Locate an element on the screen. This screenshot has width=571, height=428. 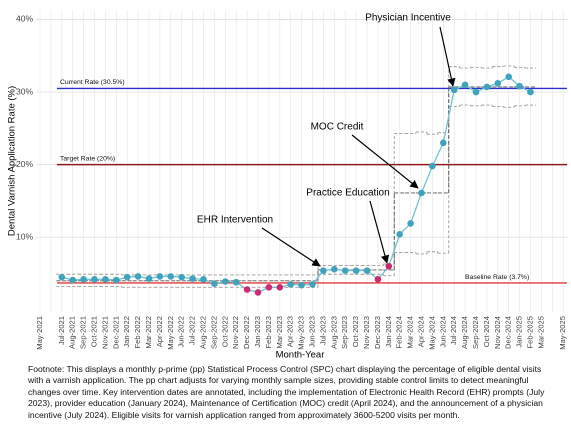
y-tick-label: 20% is located at coordinates (24, 164).